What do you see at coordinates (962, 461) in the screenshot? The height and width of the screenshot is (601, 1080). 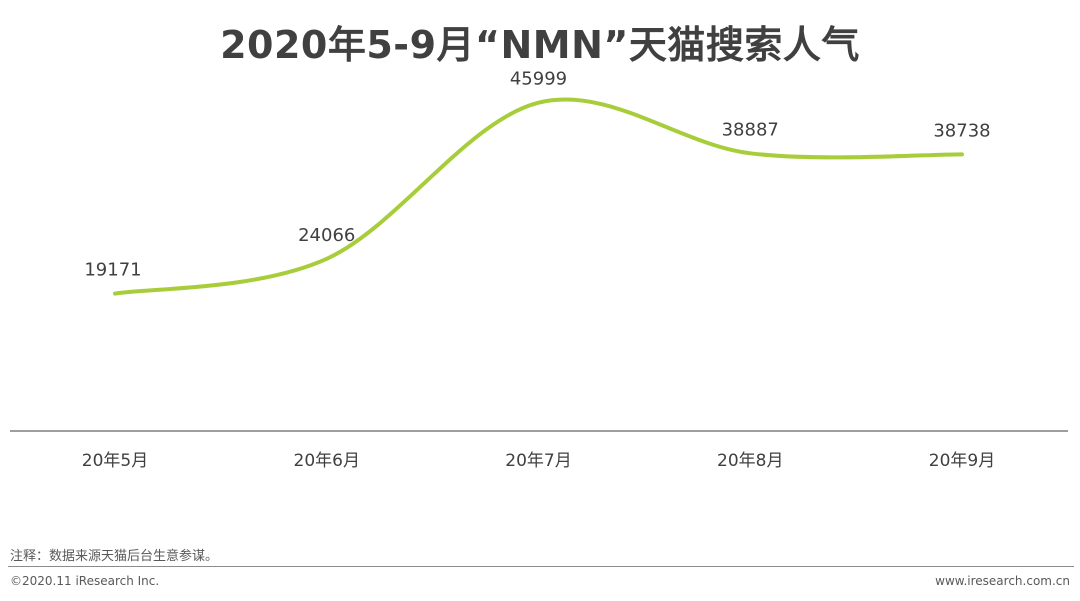 I see `x-tick-label-5: 20年9月` at bounding box center [962, 461].